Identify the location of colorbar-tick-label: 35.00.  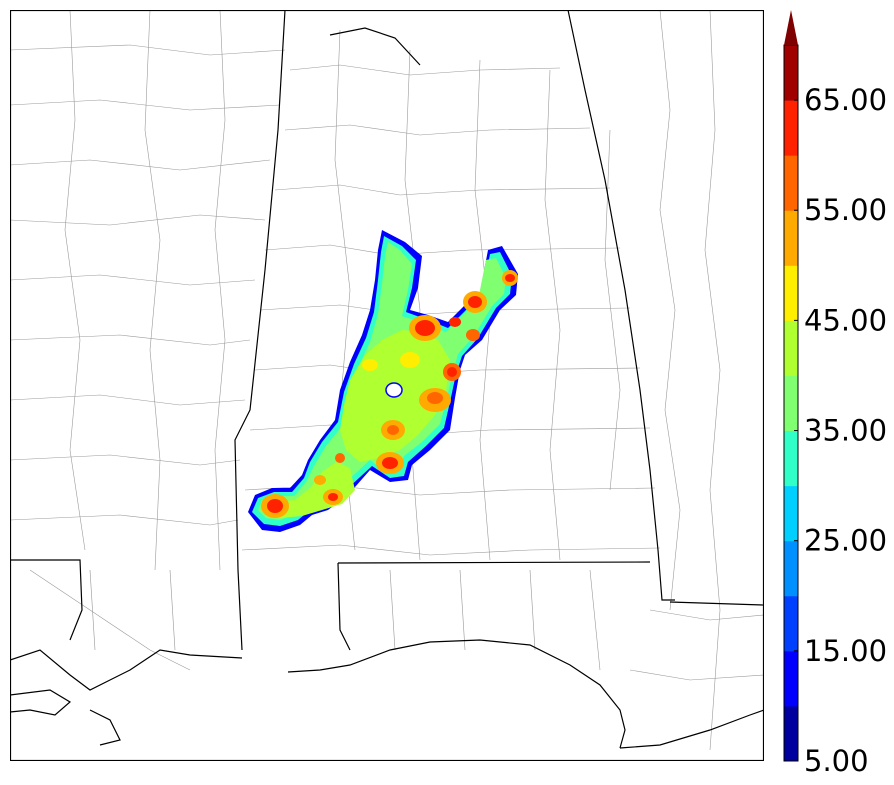
(845, 431).